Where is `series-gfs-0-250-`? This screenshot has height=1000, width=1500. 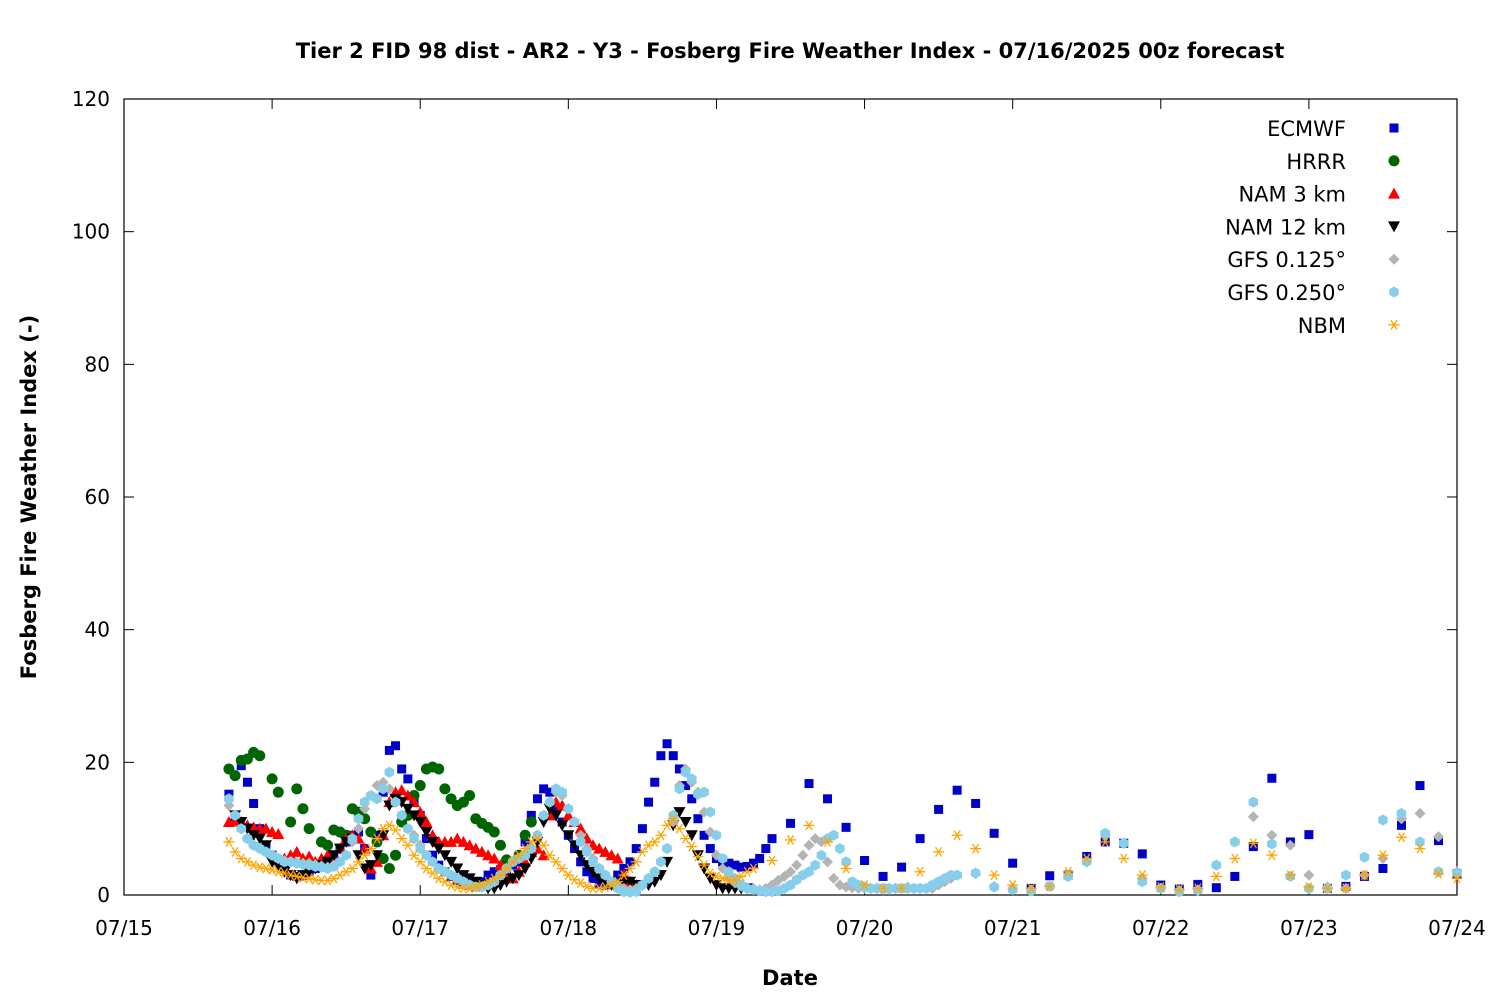
series-gfs-0-250- is located at coordinates (843, 832).